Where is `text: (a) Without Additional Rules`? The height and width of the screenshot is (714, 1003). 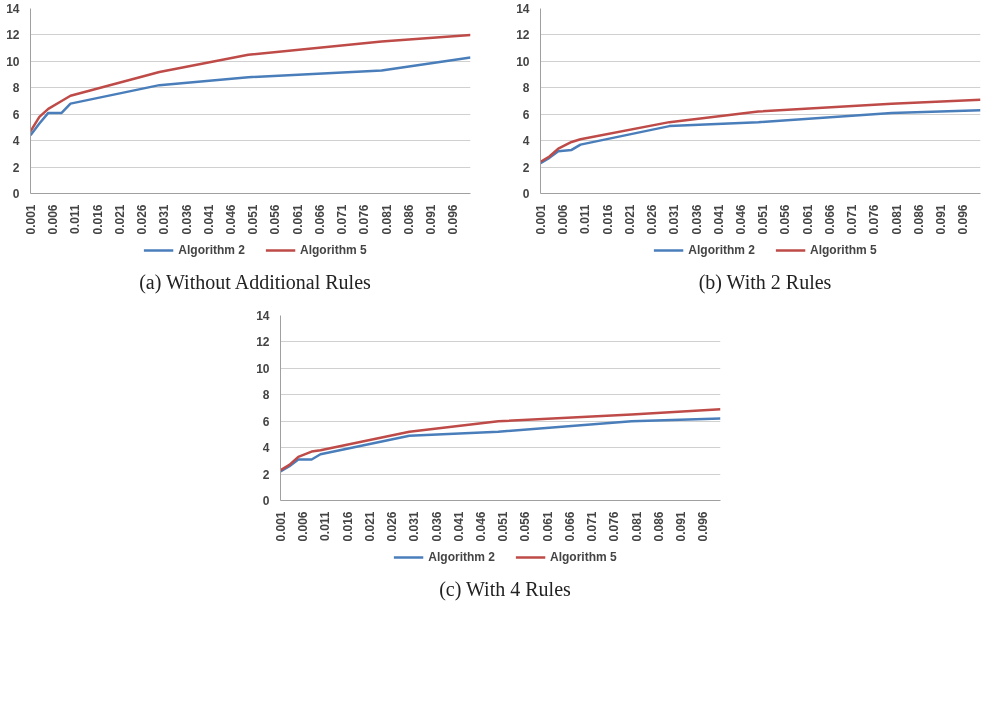 text: (a) Without Additional Rules is located at coordinates (255, 283).